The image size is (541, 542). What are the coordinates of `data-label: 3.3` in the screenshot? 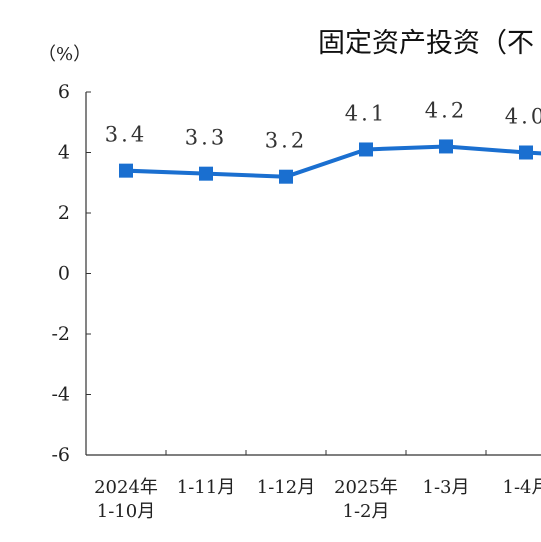 It's located at (206, 138).